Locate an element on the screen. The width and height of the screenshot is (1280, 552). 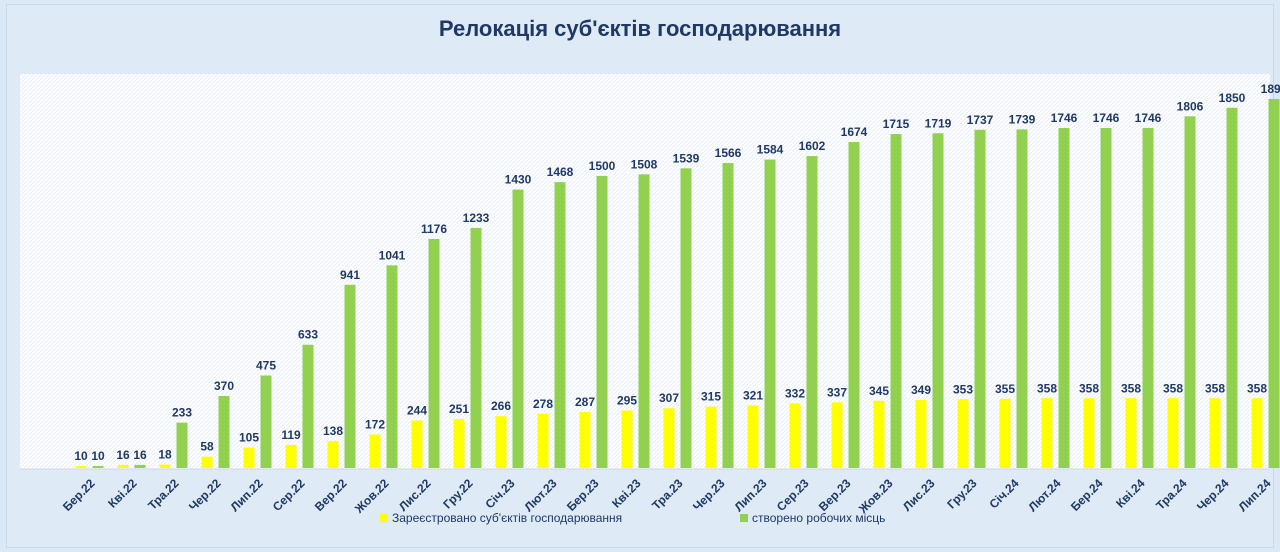
data-label-registered: 287 is located at coordinates (585, 402).